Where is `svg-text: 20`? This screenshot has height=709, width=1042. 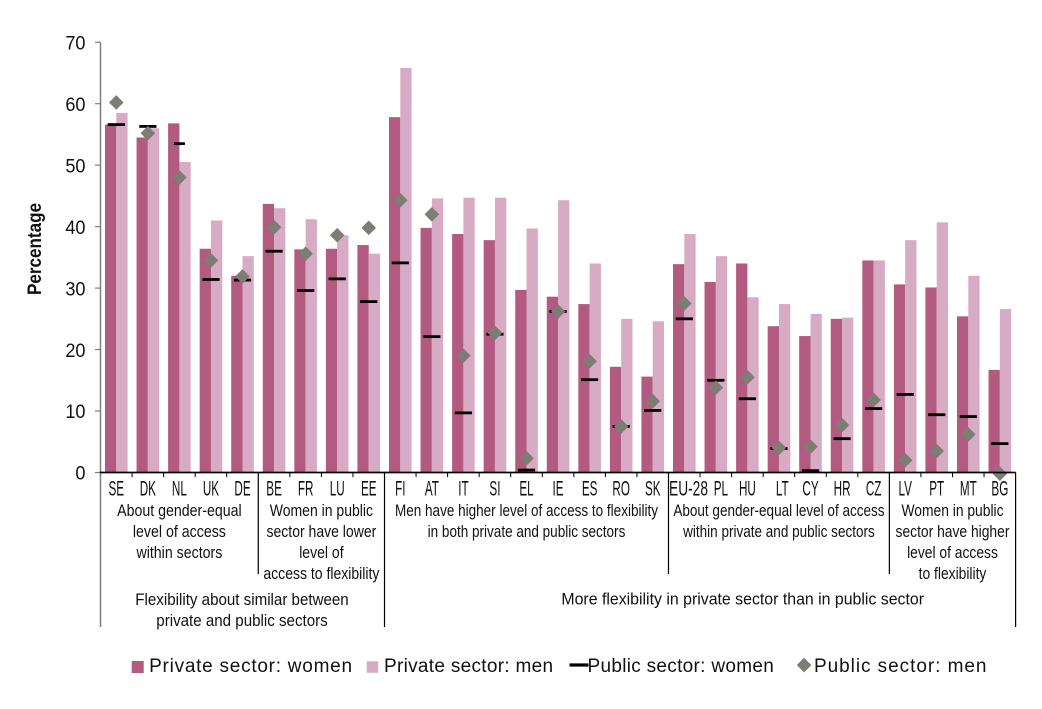
svg-text: 20 is located at coordinates (75, 350).